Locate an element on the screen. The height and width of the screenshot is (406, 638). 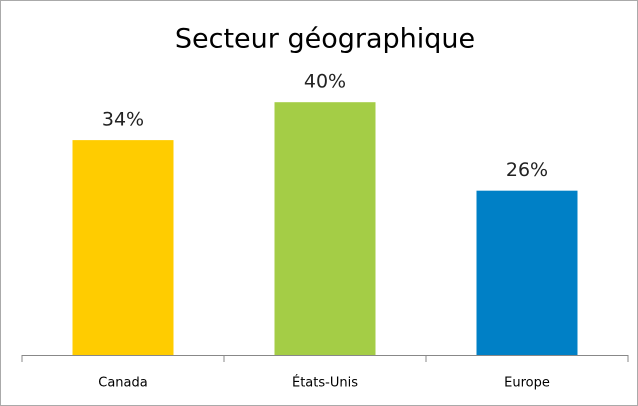
x-tick-label: États-Unis is located at coordinates (325, 383).